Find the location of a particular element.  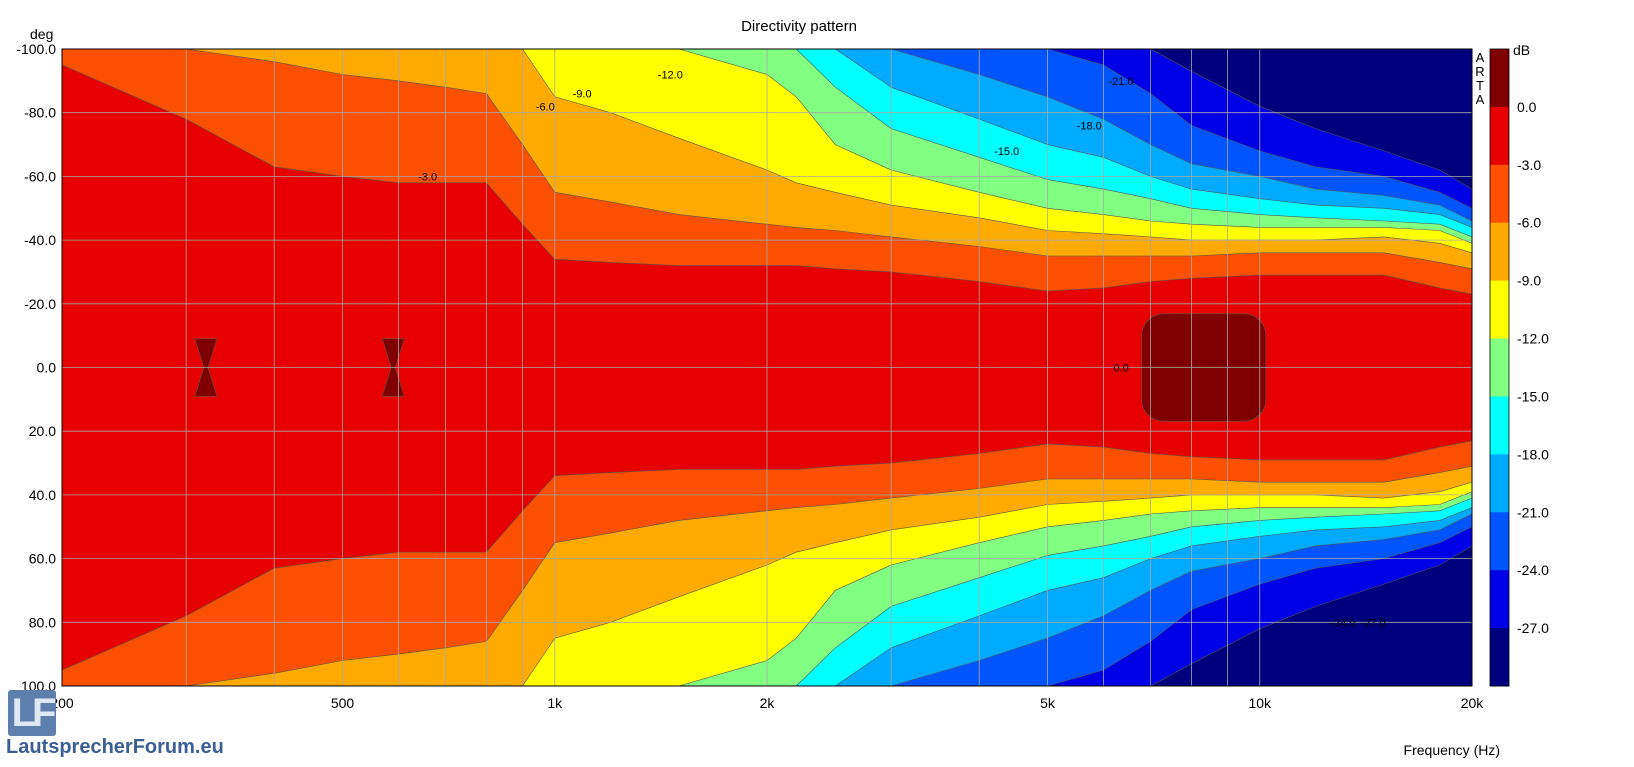

contour-label: -6.0 is located at coordinates (545, 107).